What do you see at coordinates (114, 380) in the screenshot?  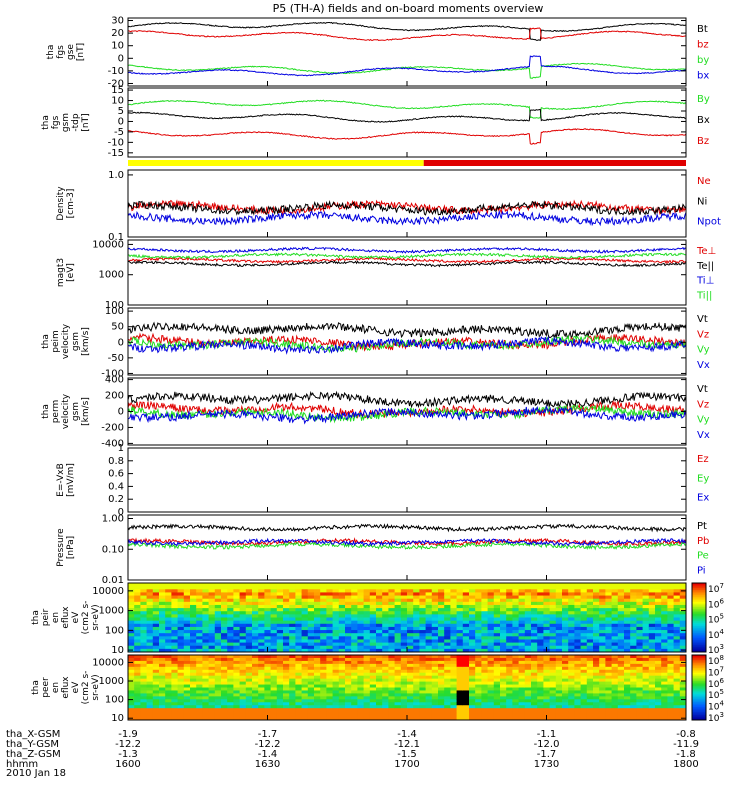 I see `y-tick-label: 400` at bounding box center [114, 380].